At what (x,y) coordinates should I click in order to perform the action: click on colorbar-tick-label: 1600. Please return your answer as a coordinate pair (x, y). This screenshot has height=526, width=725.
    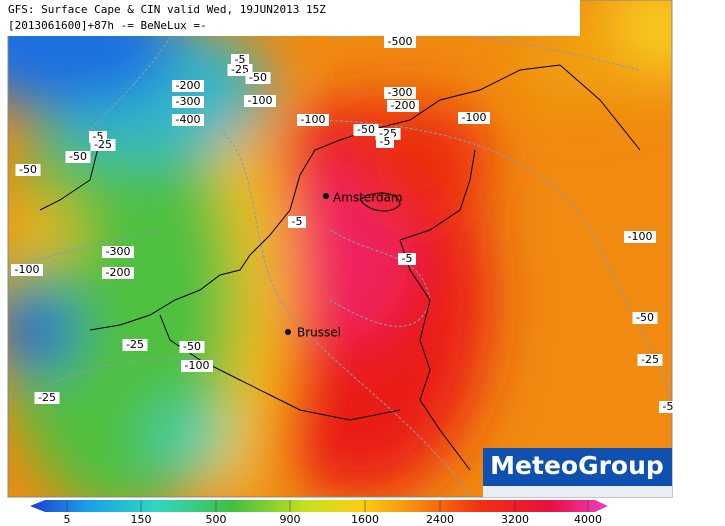
    Looking at the image, I should click on (365, 519).